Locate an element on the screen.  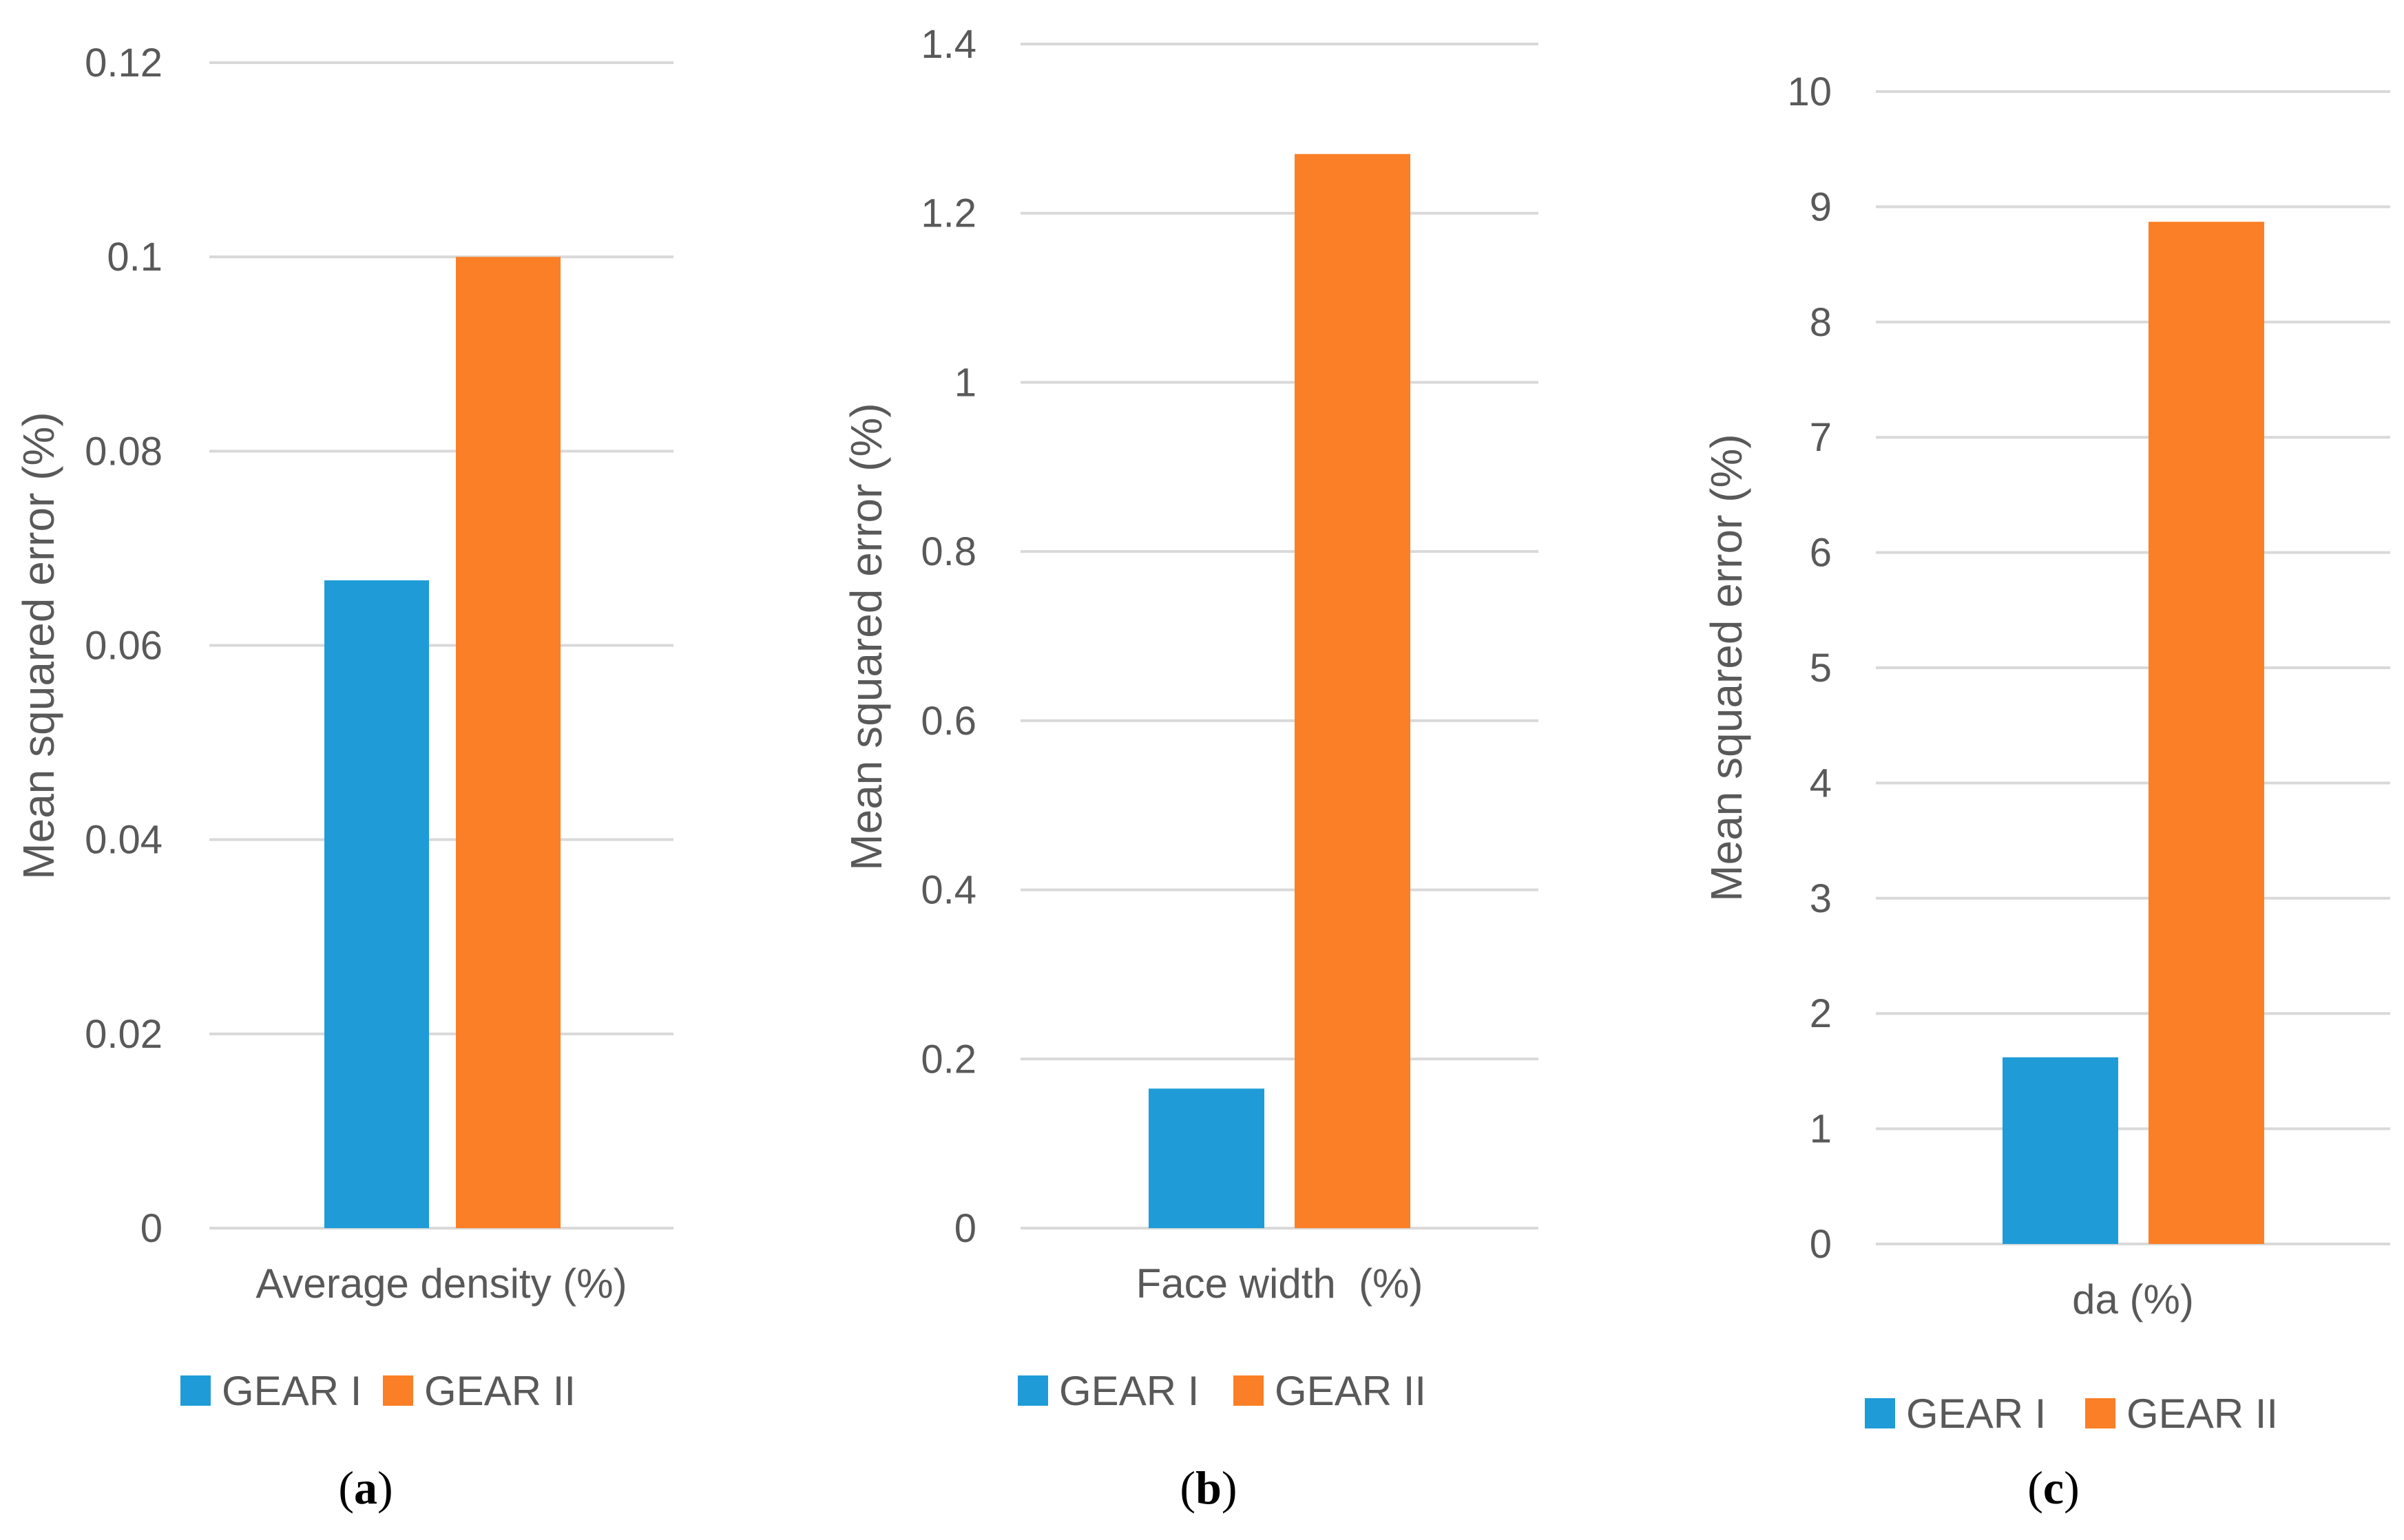
y-tick-label: 0.1 is located at coordinates (135, 257).